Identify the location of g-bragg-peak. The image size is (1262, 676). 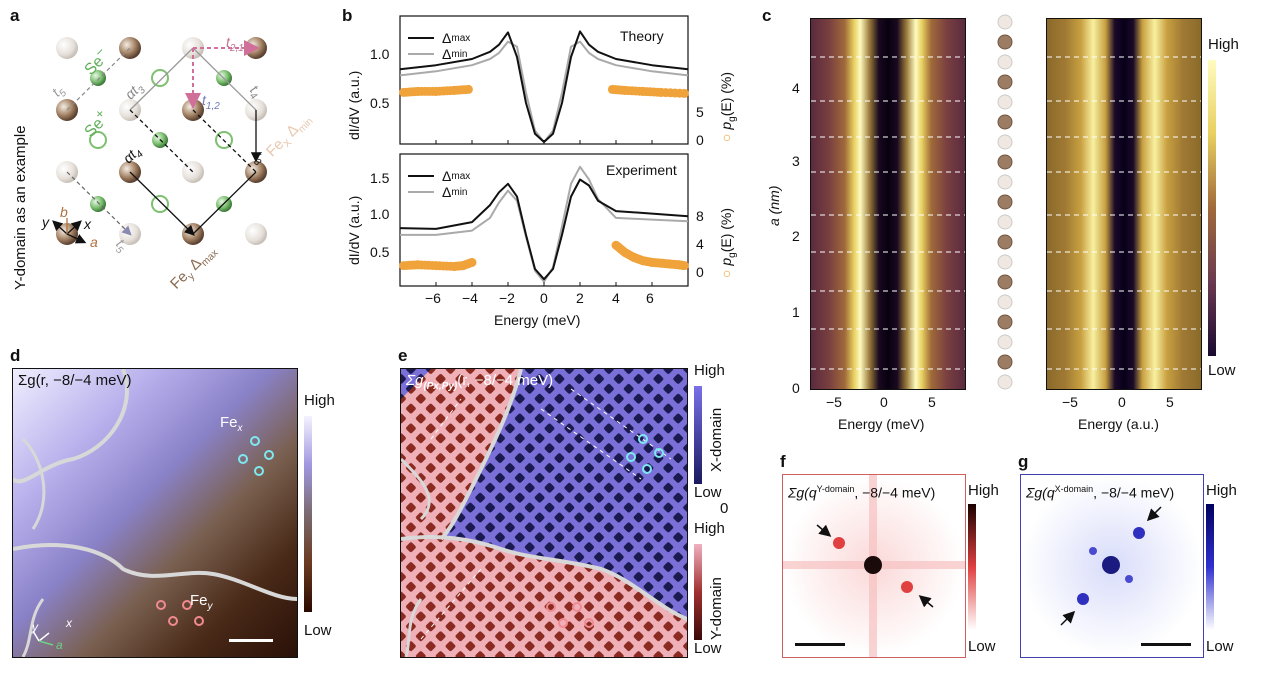
(1083, 599).